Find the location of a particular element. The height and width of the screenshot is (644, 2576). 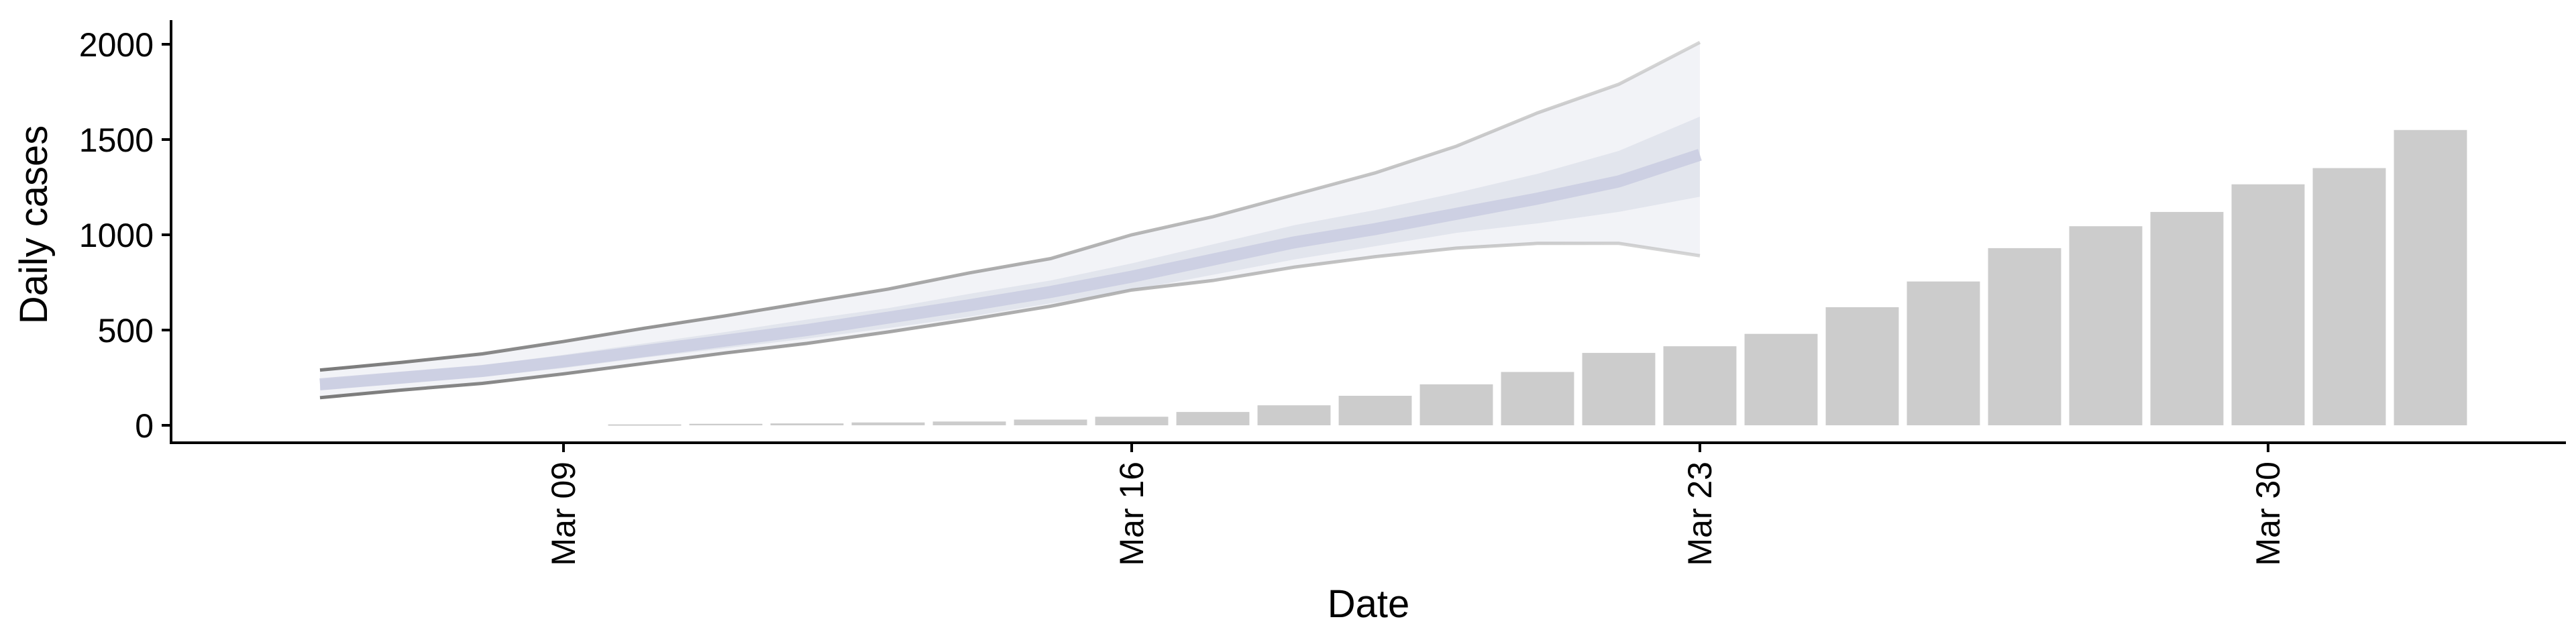

y-ticks: 0 500 1000 1500 2000 is located at coordinates (125, 235).